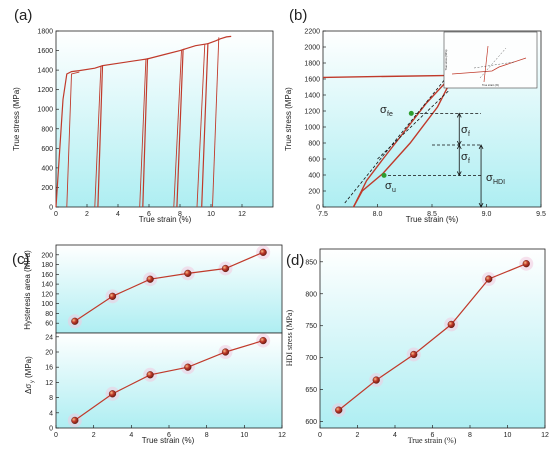 The image size is (550, 453). What do you see at coordinates (481, 205) in the screenshot?
I see `sigma-hdi-arrow-head` at bounding box center [481, 205].